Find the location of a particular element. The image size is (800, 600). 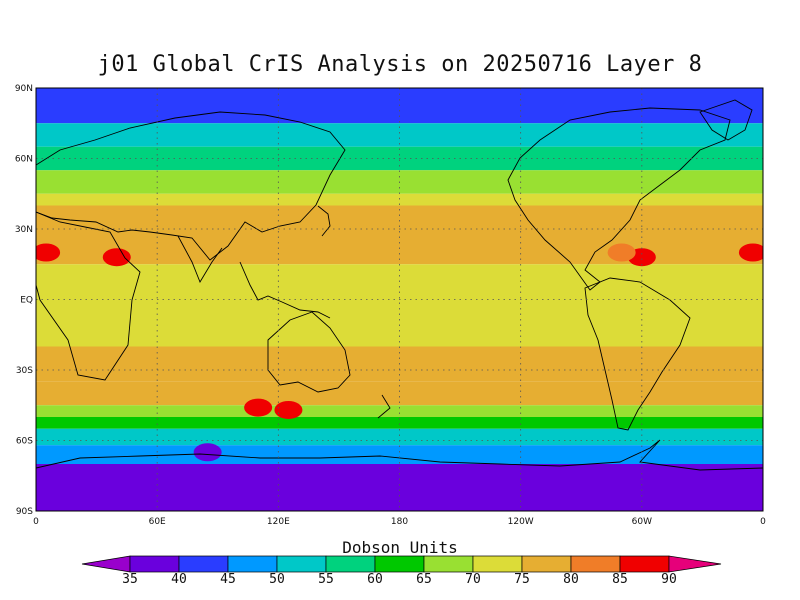

colorbar-tick-label: 45 is located at coordinates (228, 579).